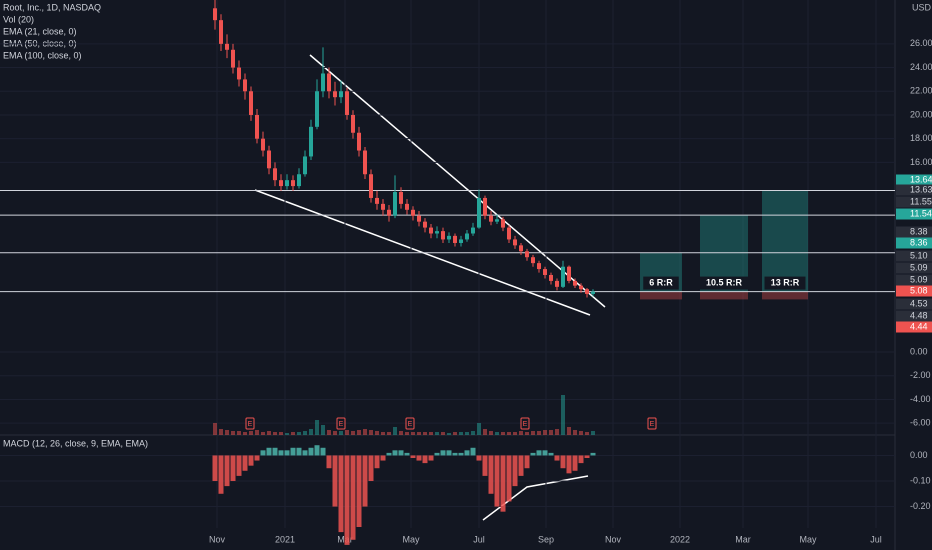 Image resolution: width=932 pixels, height=550 pixels. What do you see at coordinates (919, 455) in the screenshot?
I see `y-tick-label: 0.00` at bounding box center [919, 455].